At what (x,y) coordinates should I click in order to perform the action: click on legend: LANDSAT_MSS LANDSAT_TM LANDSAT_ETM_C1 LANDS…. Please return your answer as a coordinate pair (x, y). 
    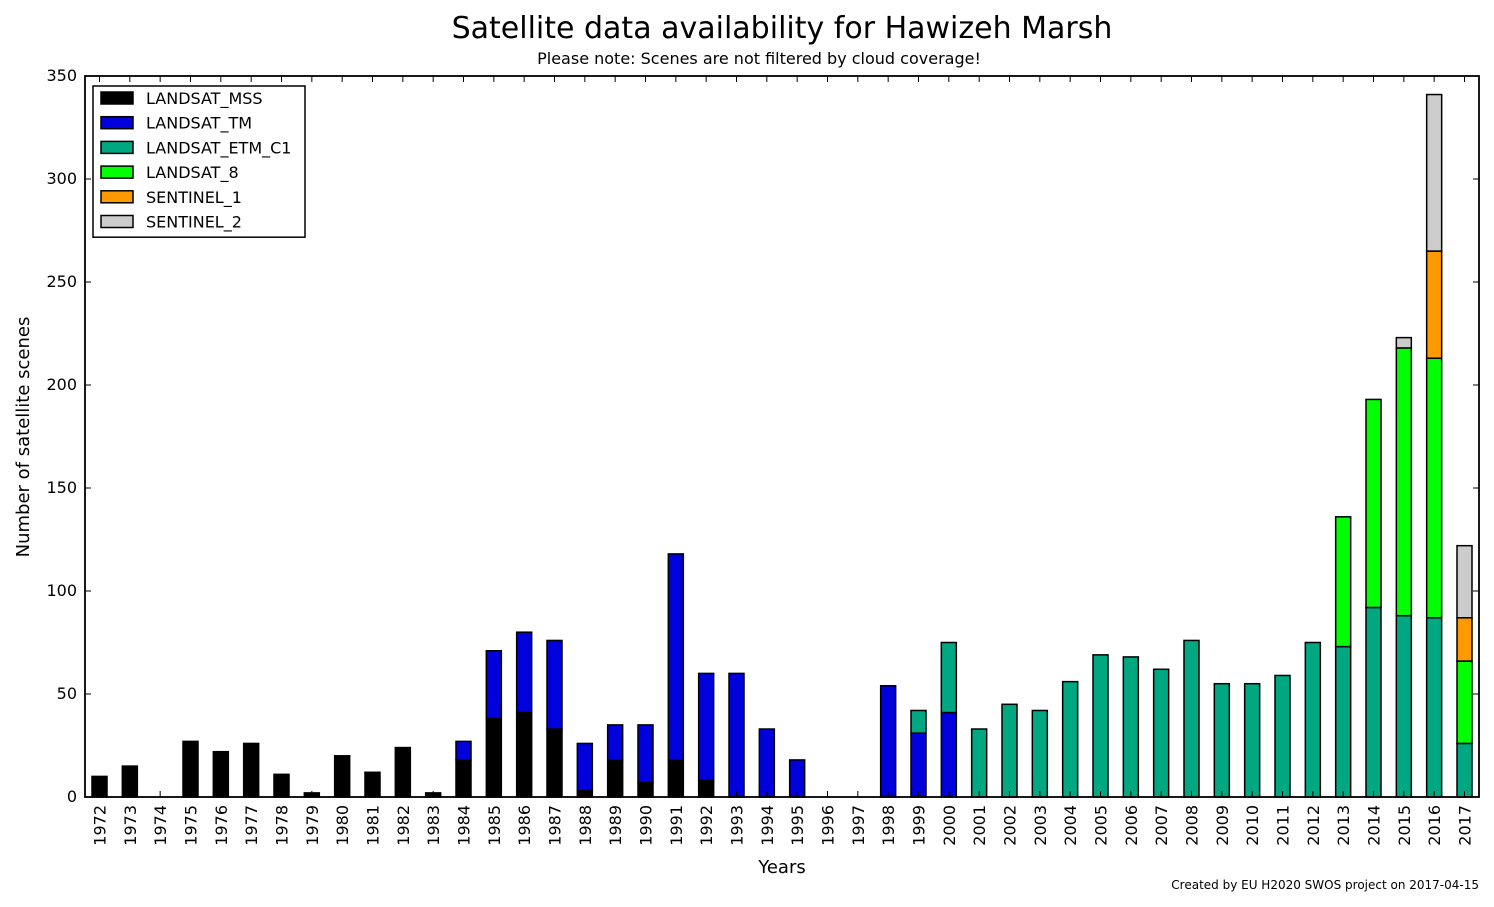
    Looking at the image, I should click on (199, 161).